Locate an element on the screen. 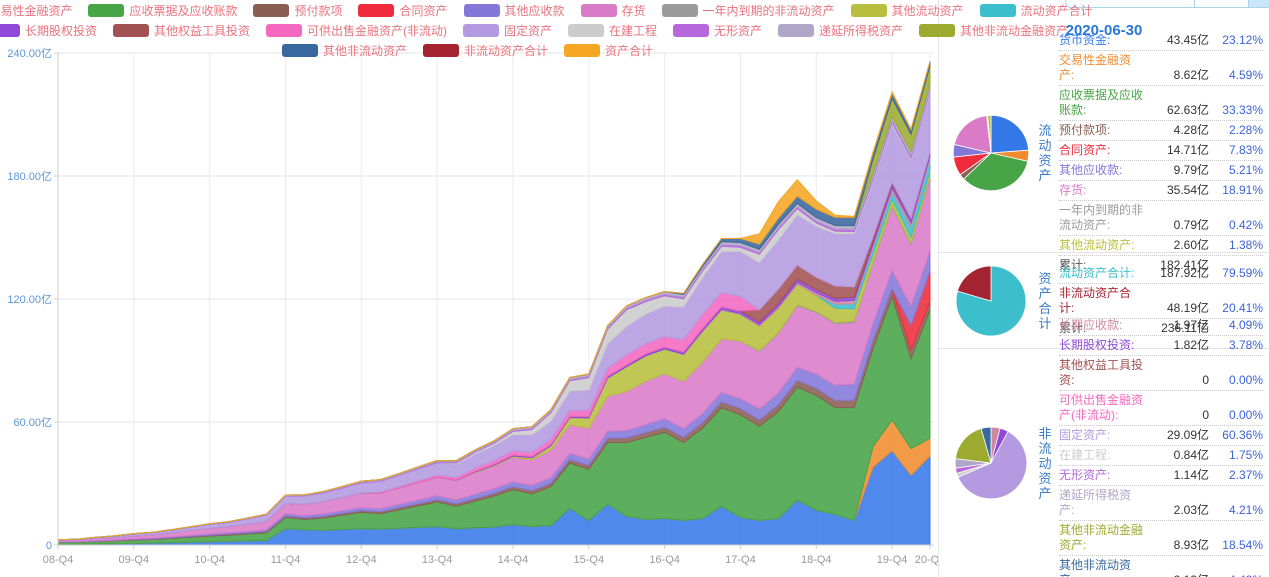  legend-item: 其他权益工具投资 is located at coordinates (181, 30).